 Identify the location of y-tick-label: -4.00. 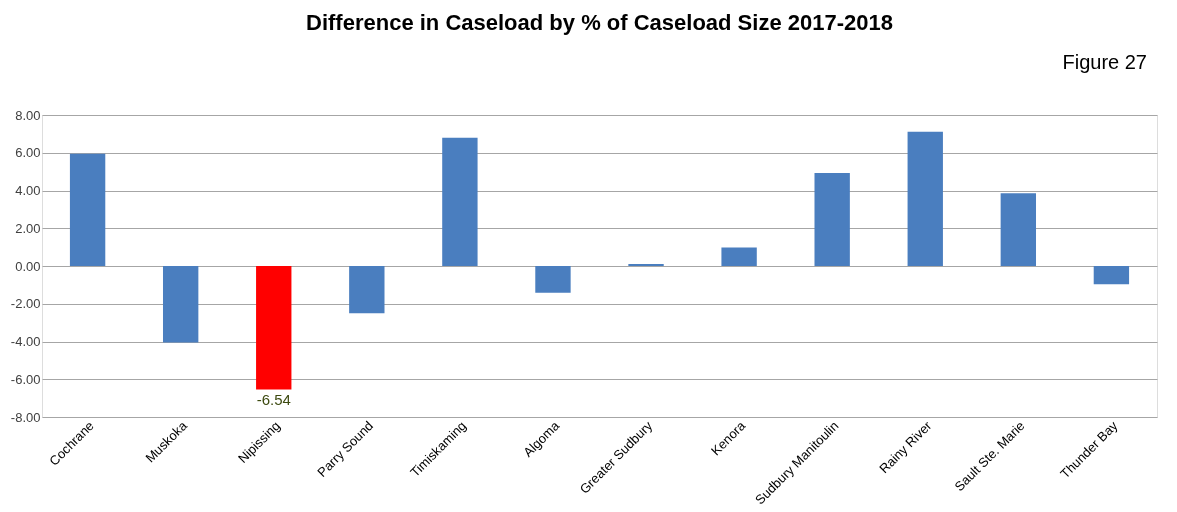
(25, 341).